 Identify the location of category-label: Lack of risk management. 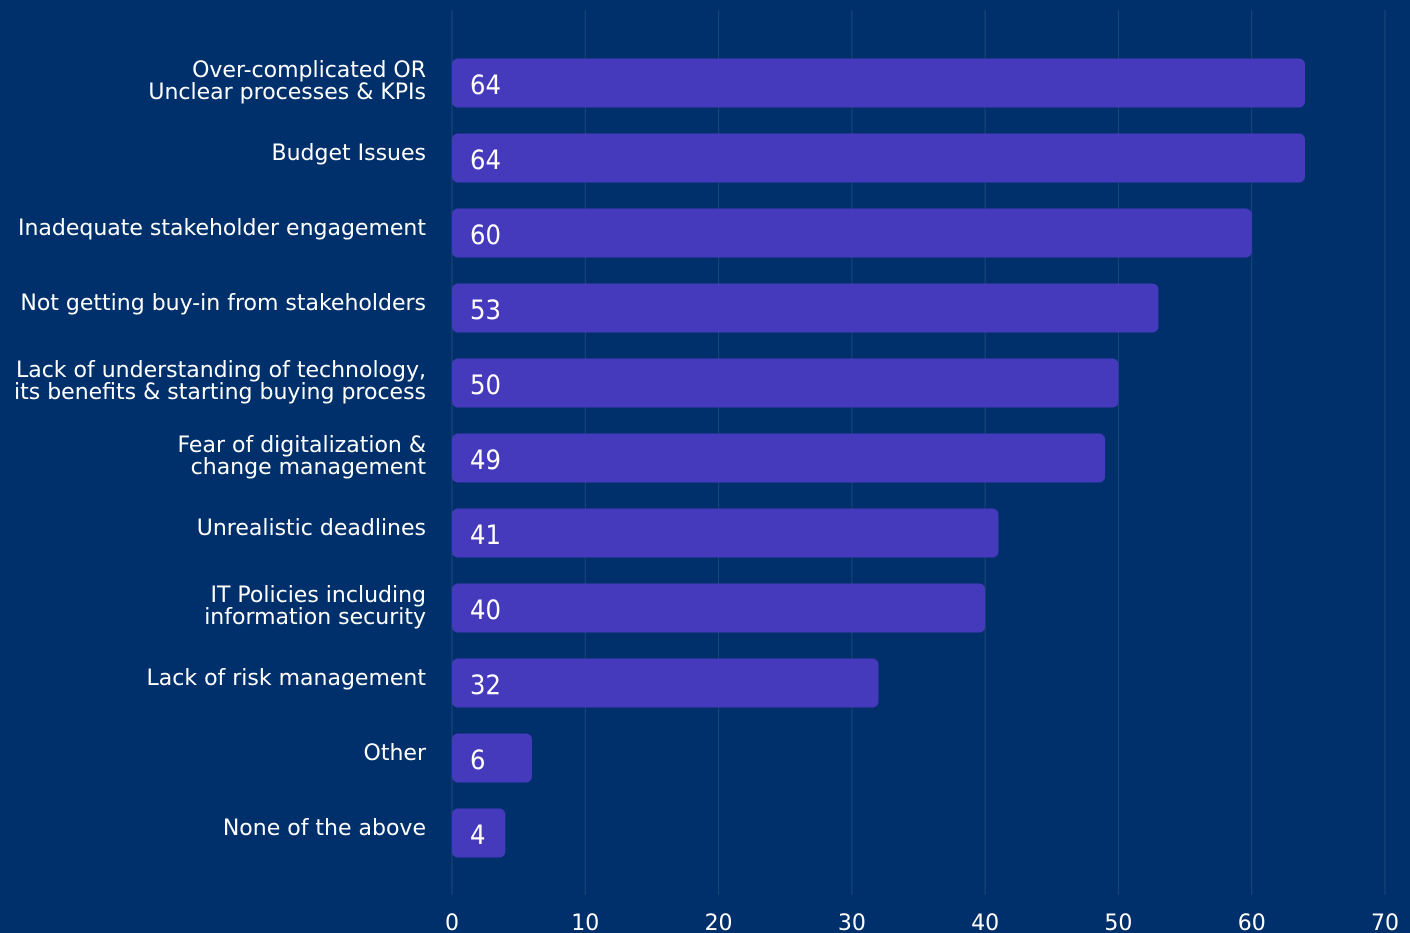
(287, 678).